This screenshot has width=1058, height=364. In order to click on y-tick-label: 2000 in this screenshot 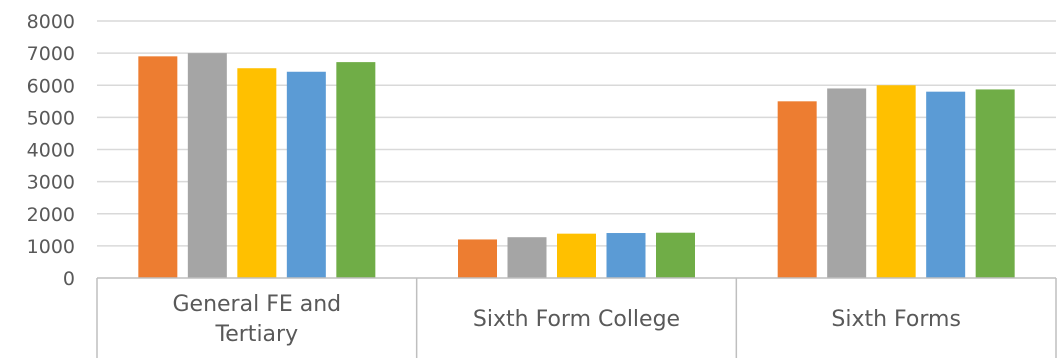, I will do `click(51, 215)`.